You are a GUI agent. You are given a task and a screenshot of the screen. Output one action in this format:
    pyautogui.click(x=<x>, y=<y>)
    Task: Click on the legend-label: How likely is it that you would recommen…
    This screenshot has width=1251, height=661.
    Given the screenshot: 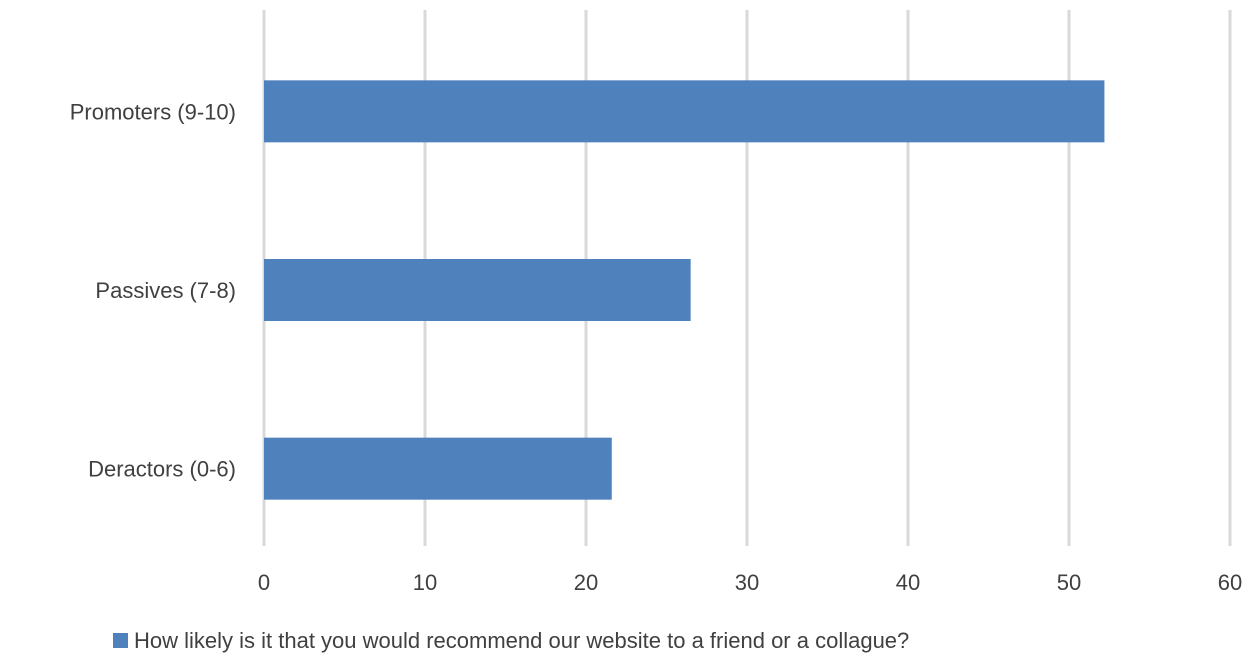 What is the action you would take?
    pyautogui.click(x=521, y=640)
    